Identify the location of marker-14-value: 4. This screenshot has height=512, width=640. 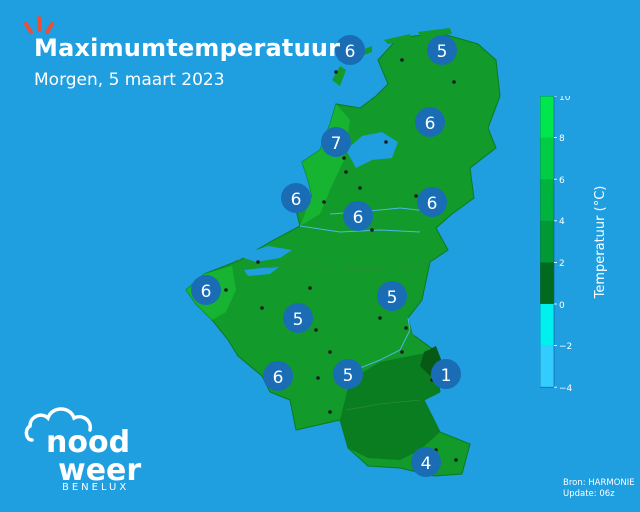
(426, 464).